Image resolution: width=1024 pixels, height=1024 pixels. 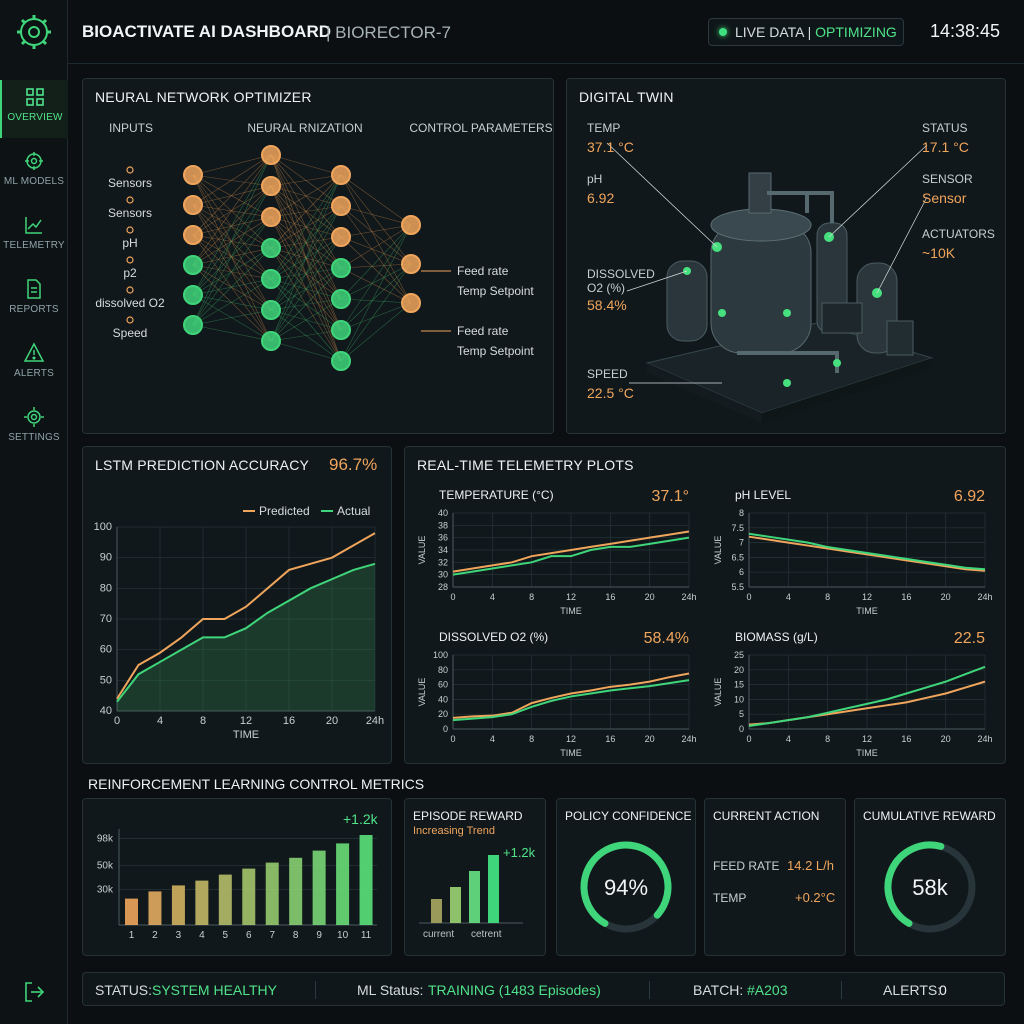 I want to click on document-icon, so click(x=34, y=289).